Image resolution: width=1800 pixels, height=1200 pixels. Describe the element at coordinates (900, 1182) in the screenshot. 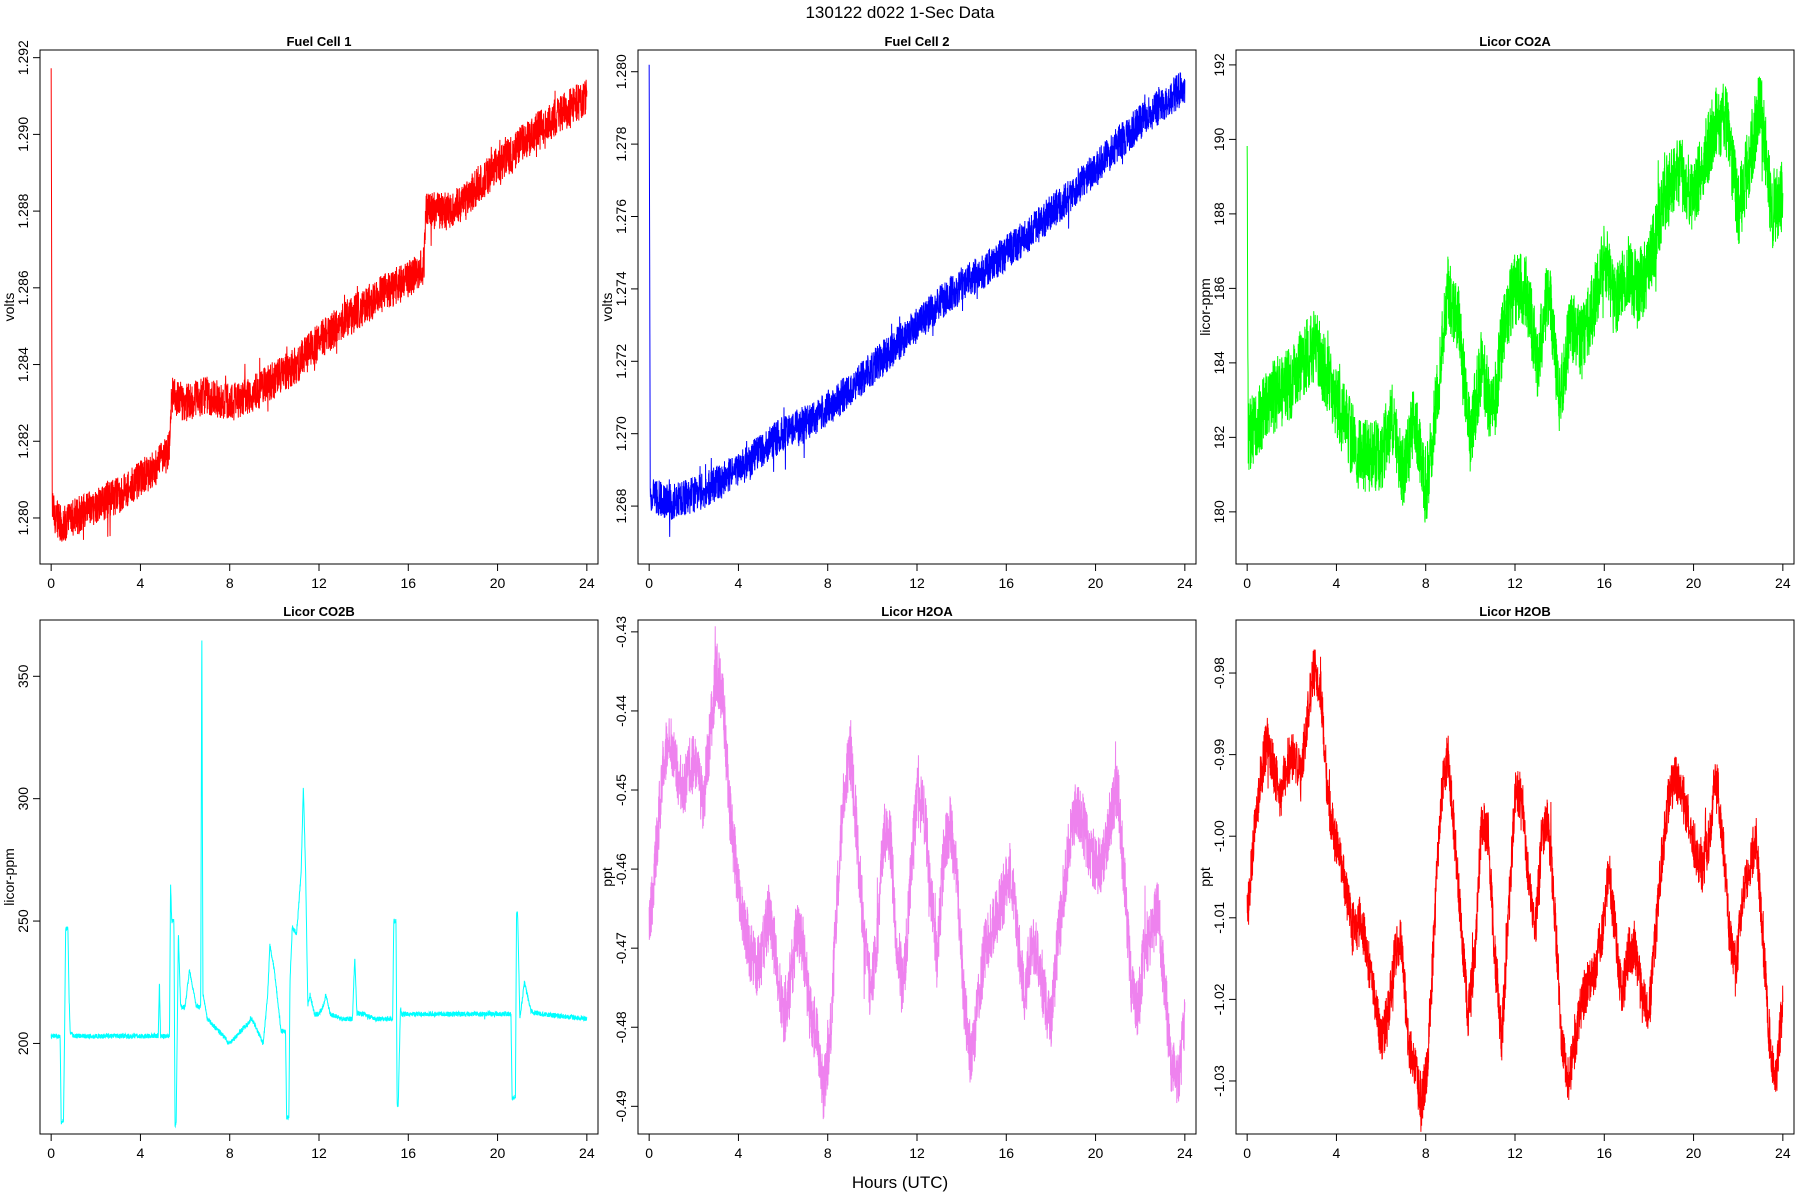

I see `figure-x-axis-label: Hours (UTC)` at that location.